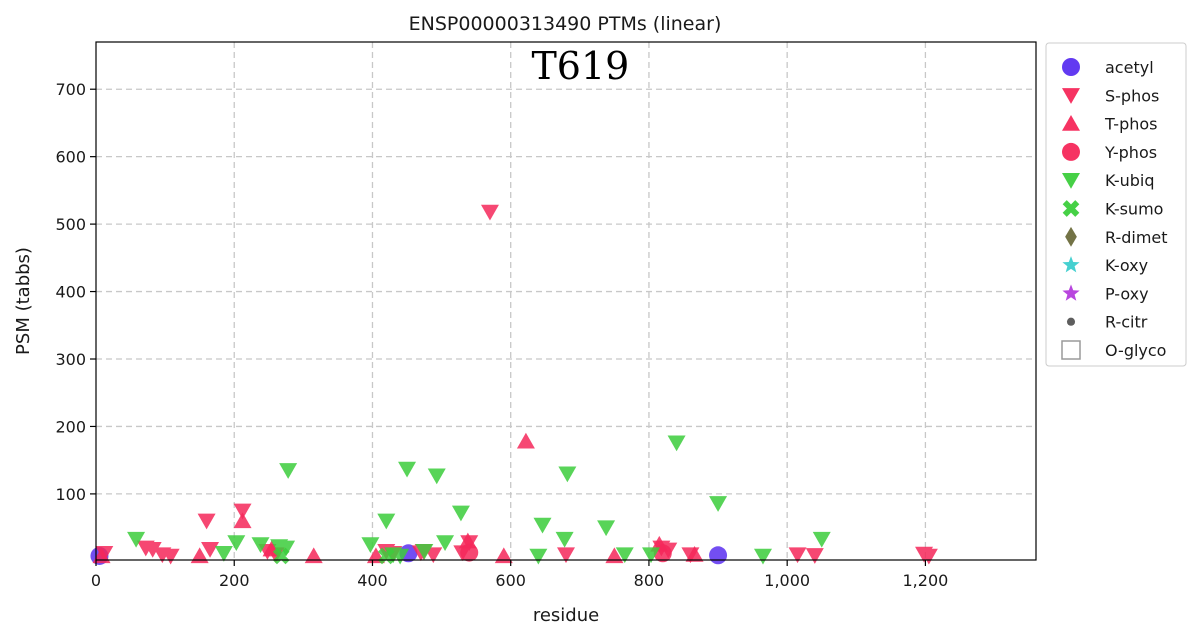 Image resolution: width=1200 pixels, height=644 pixels. Describe the element at coordinates (1135, 350) in the screenshot. I see `legend-label: O-glyco` at that location.